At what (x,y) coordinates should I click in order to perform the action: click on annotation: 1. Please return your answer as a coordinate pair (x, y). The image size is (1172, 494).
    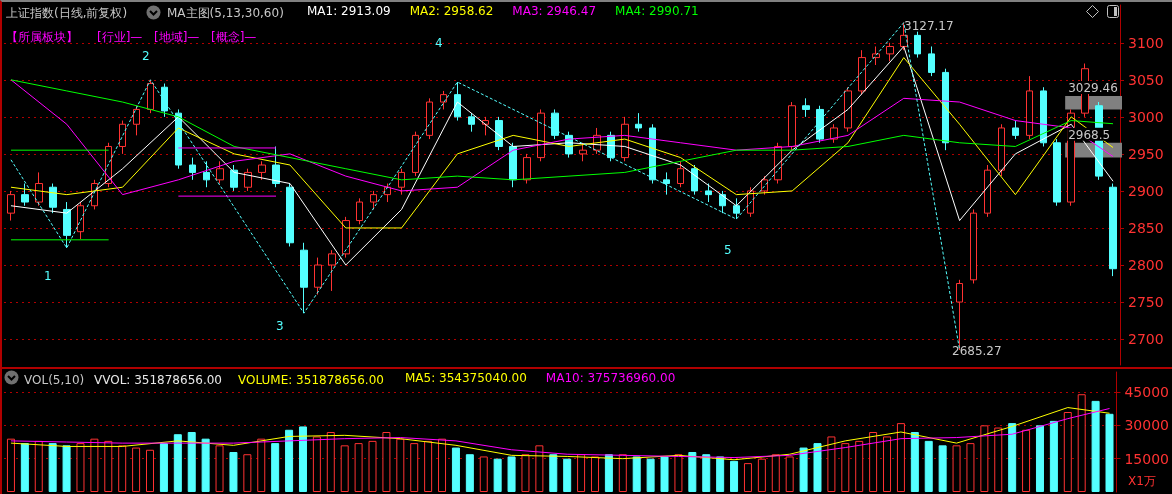
    Looking at the image, I should click on (48, 276).